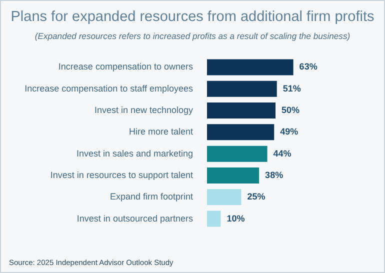 The image size is (385, 273). I want to click on y-tick-label: Invest in outsourced partners, so click(135, 218).